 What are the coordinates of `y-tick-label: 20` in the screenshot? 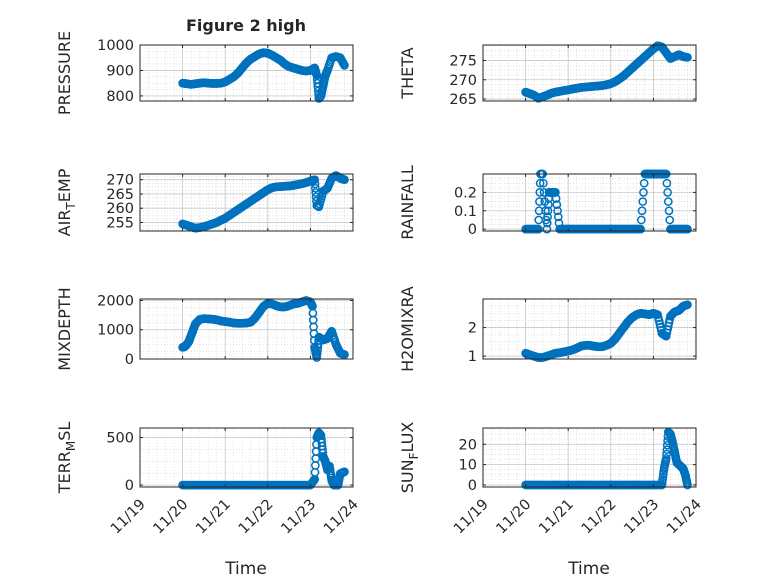 It's located at (468, 445).